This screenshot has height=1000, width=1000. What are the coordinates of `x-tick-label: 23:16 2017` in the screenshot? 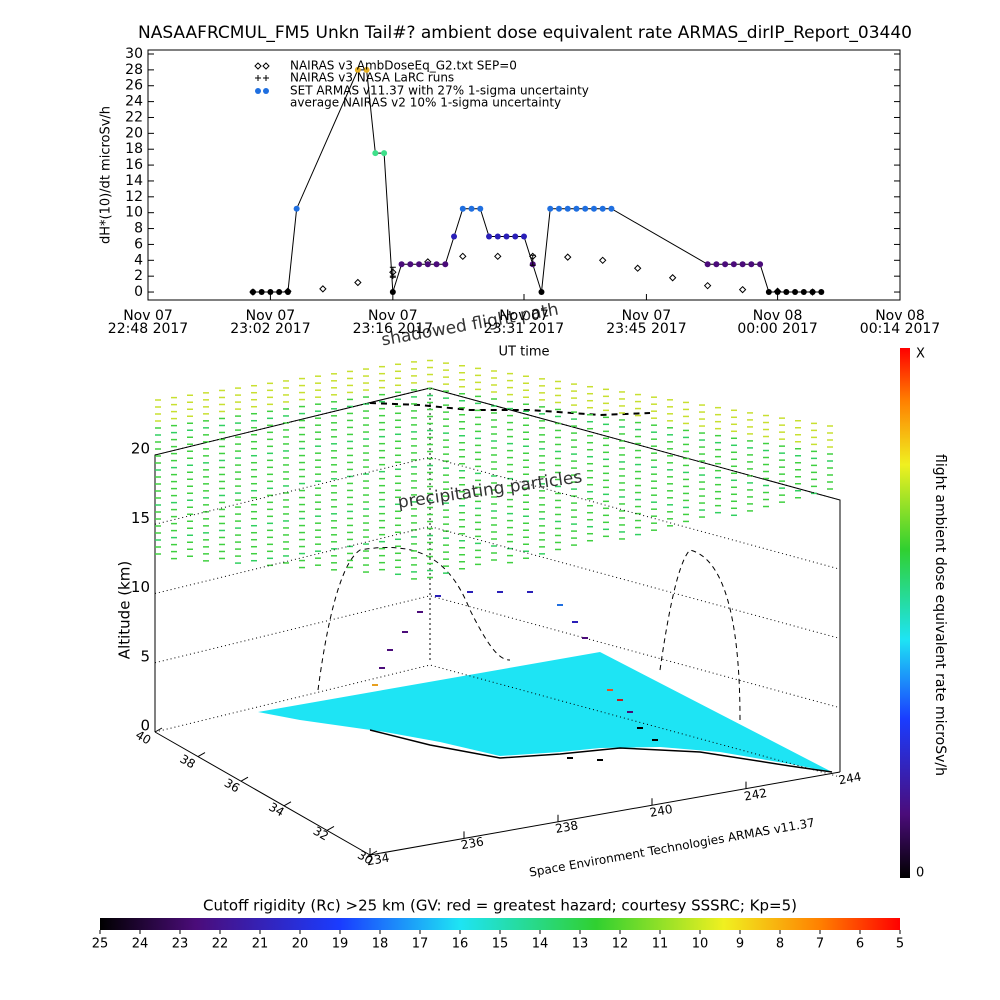 It's located at (393, 329).